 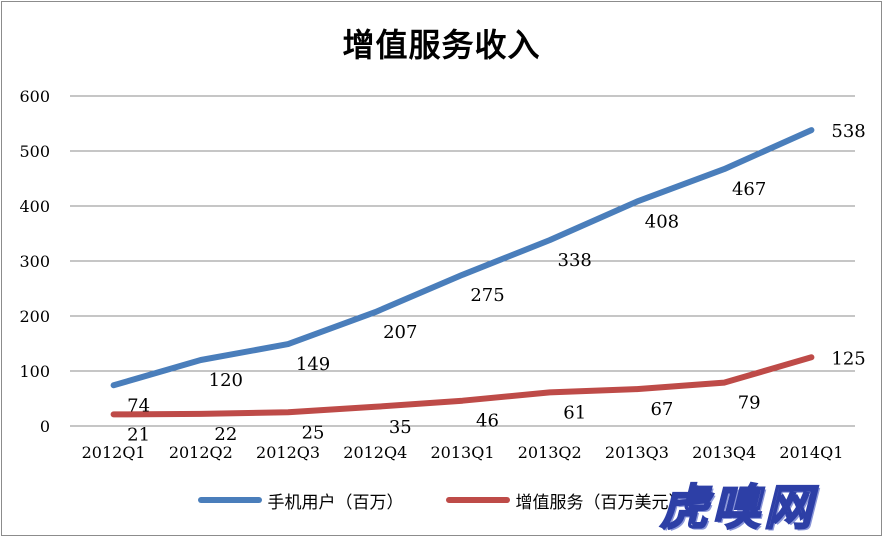 I want to click on x-tick-label: 2012Q2, so click(x=201, y=452).